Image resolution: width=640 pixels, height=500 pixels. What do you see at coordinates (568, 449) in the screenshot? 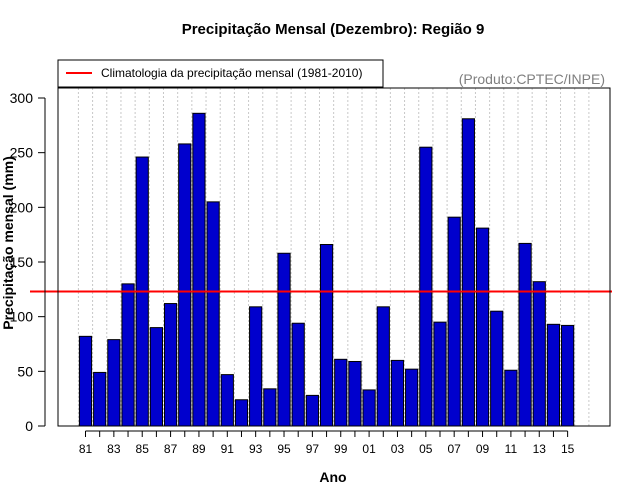
I see `x-tick-label: 15` at bounding box center [568, 449].